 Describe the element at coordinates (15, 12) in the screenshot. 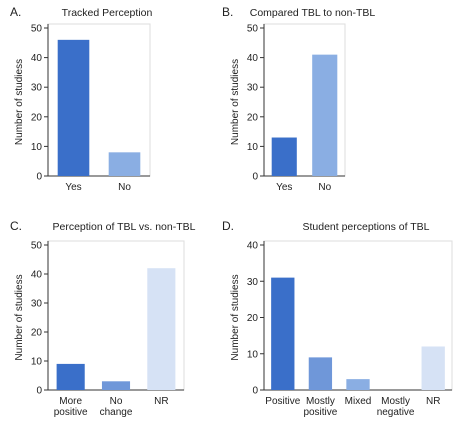

I see `panel-label: A.` at that location.